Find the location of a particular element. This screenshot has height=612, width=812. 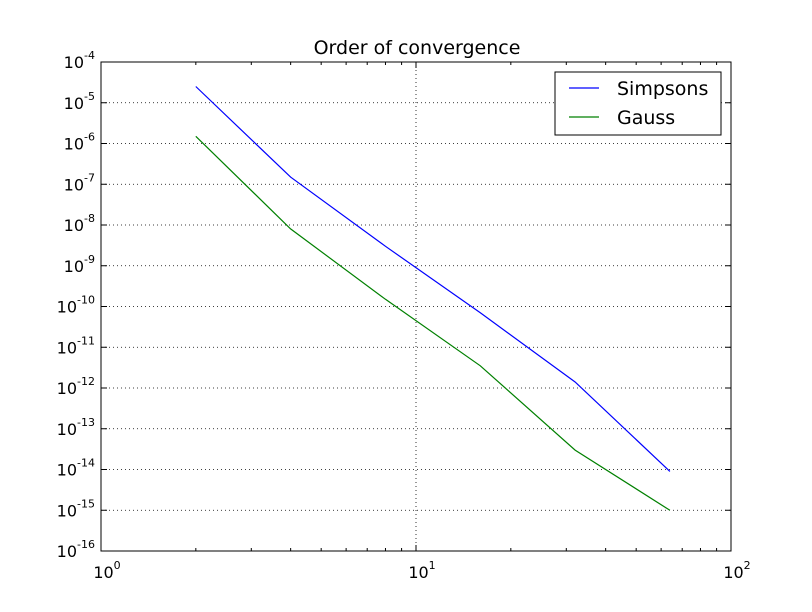

legend-label: Gauss is located at coordinates (646, 118).